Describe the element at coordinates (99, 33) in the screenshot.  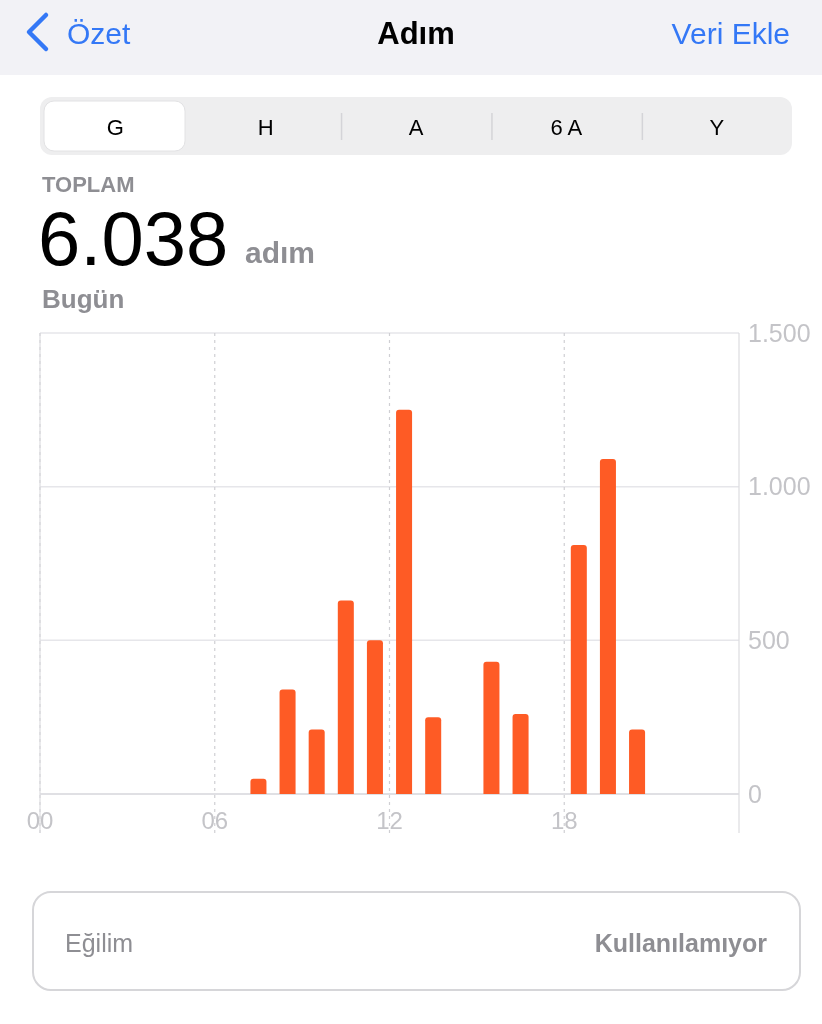
I see `text: Özet` at that location.